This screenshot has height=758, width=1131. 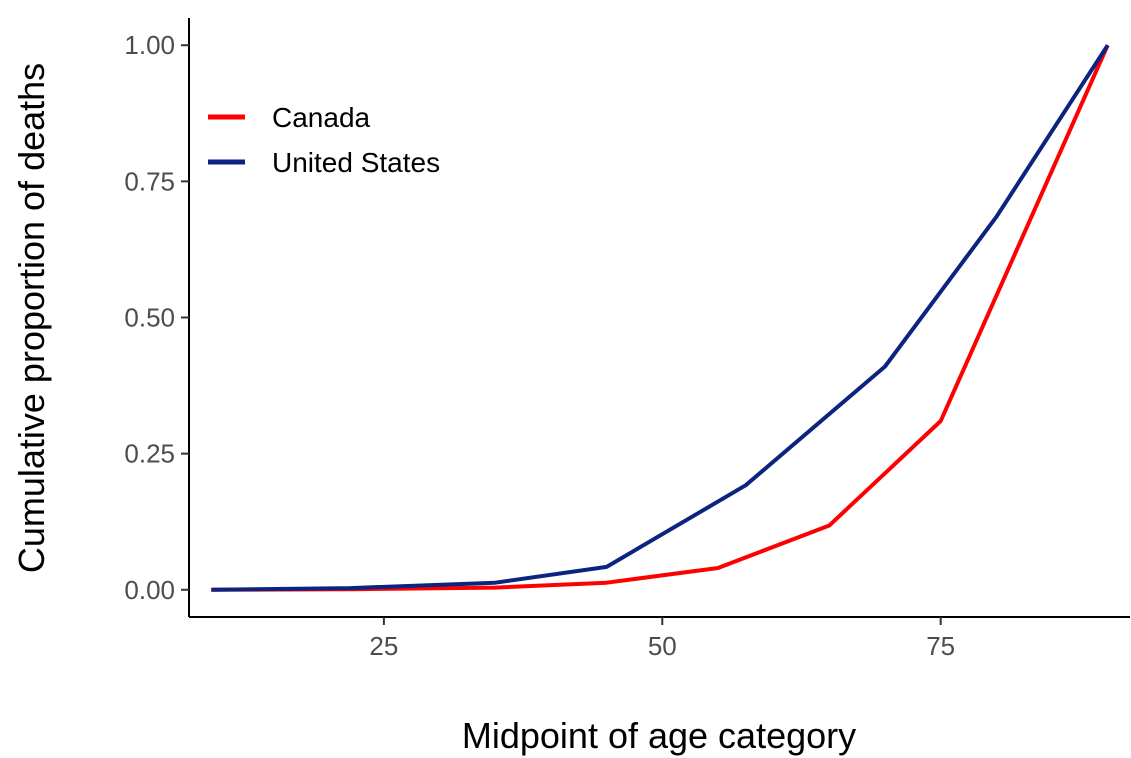 I want to click on x-axis-title: Midpoint of age category, so click(x=659, y=735).